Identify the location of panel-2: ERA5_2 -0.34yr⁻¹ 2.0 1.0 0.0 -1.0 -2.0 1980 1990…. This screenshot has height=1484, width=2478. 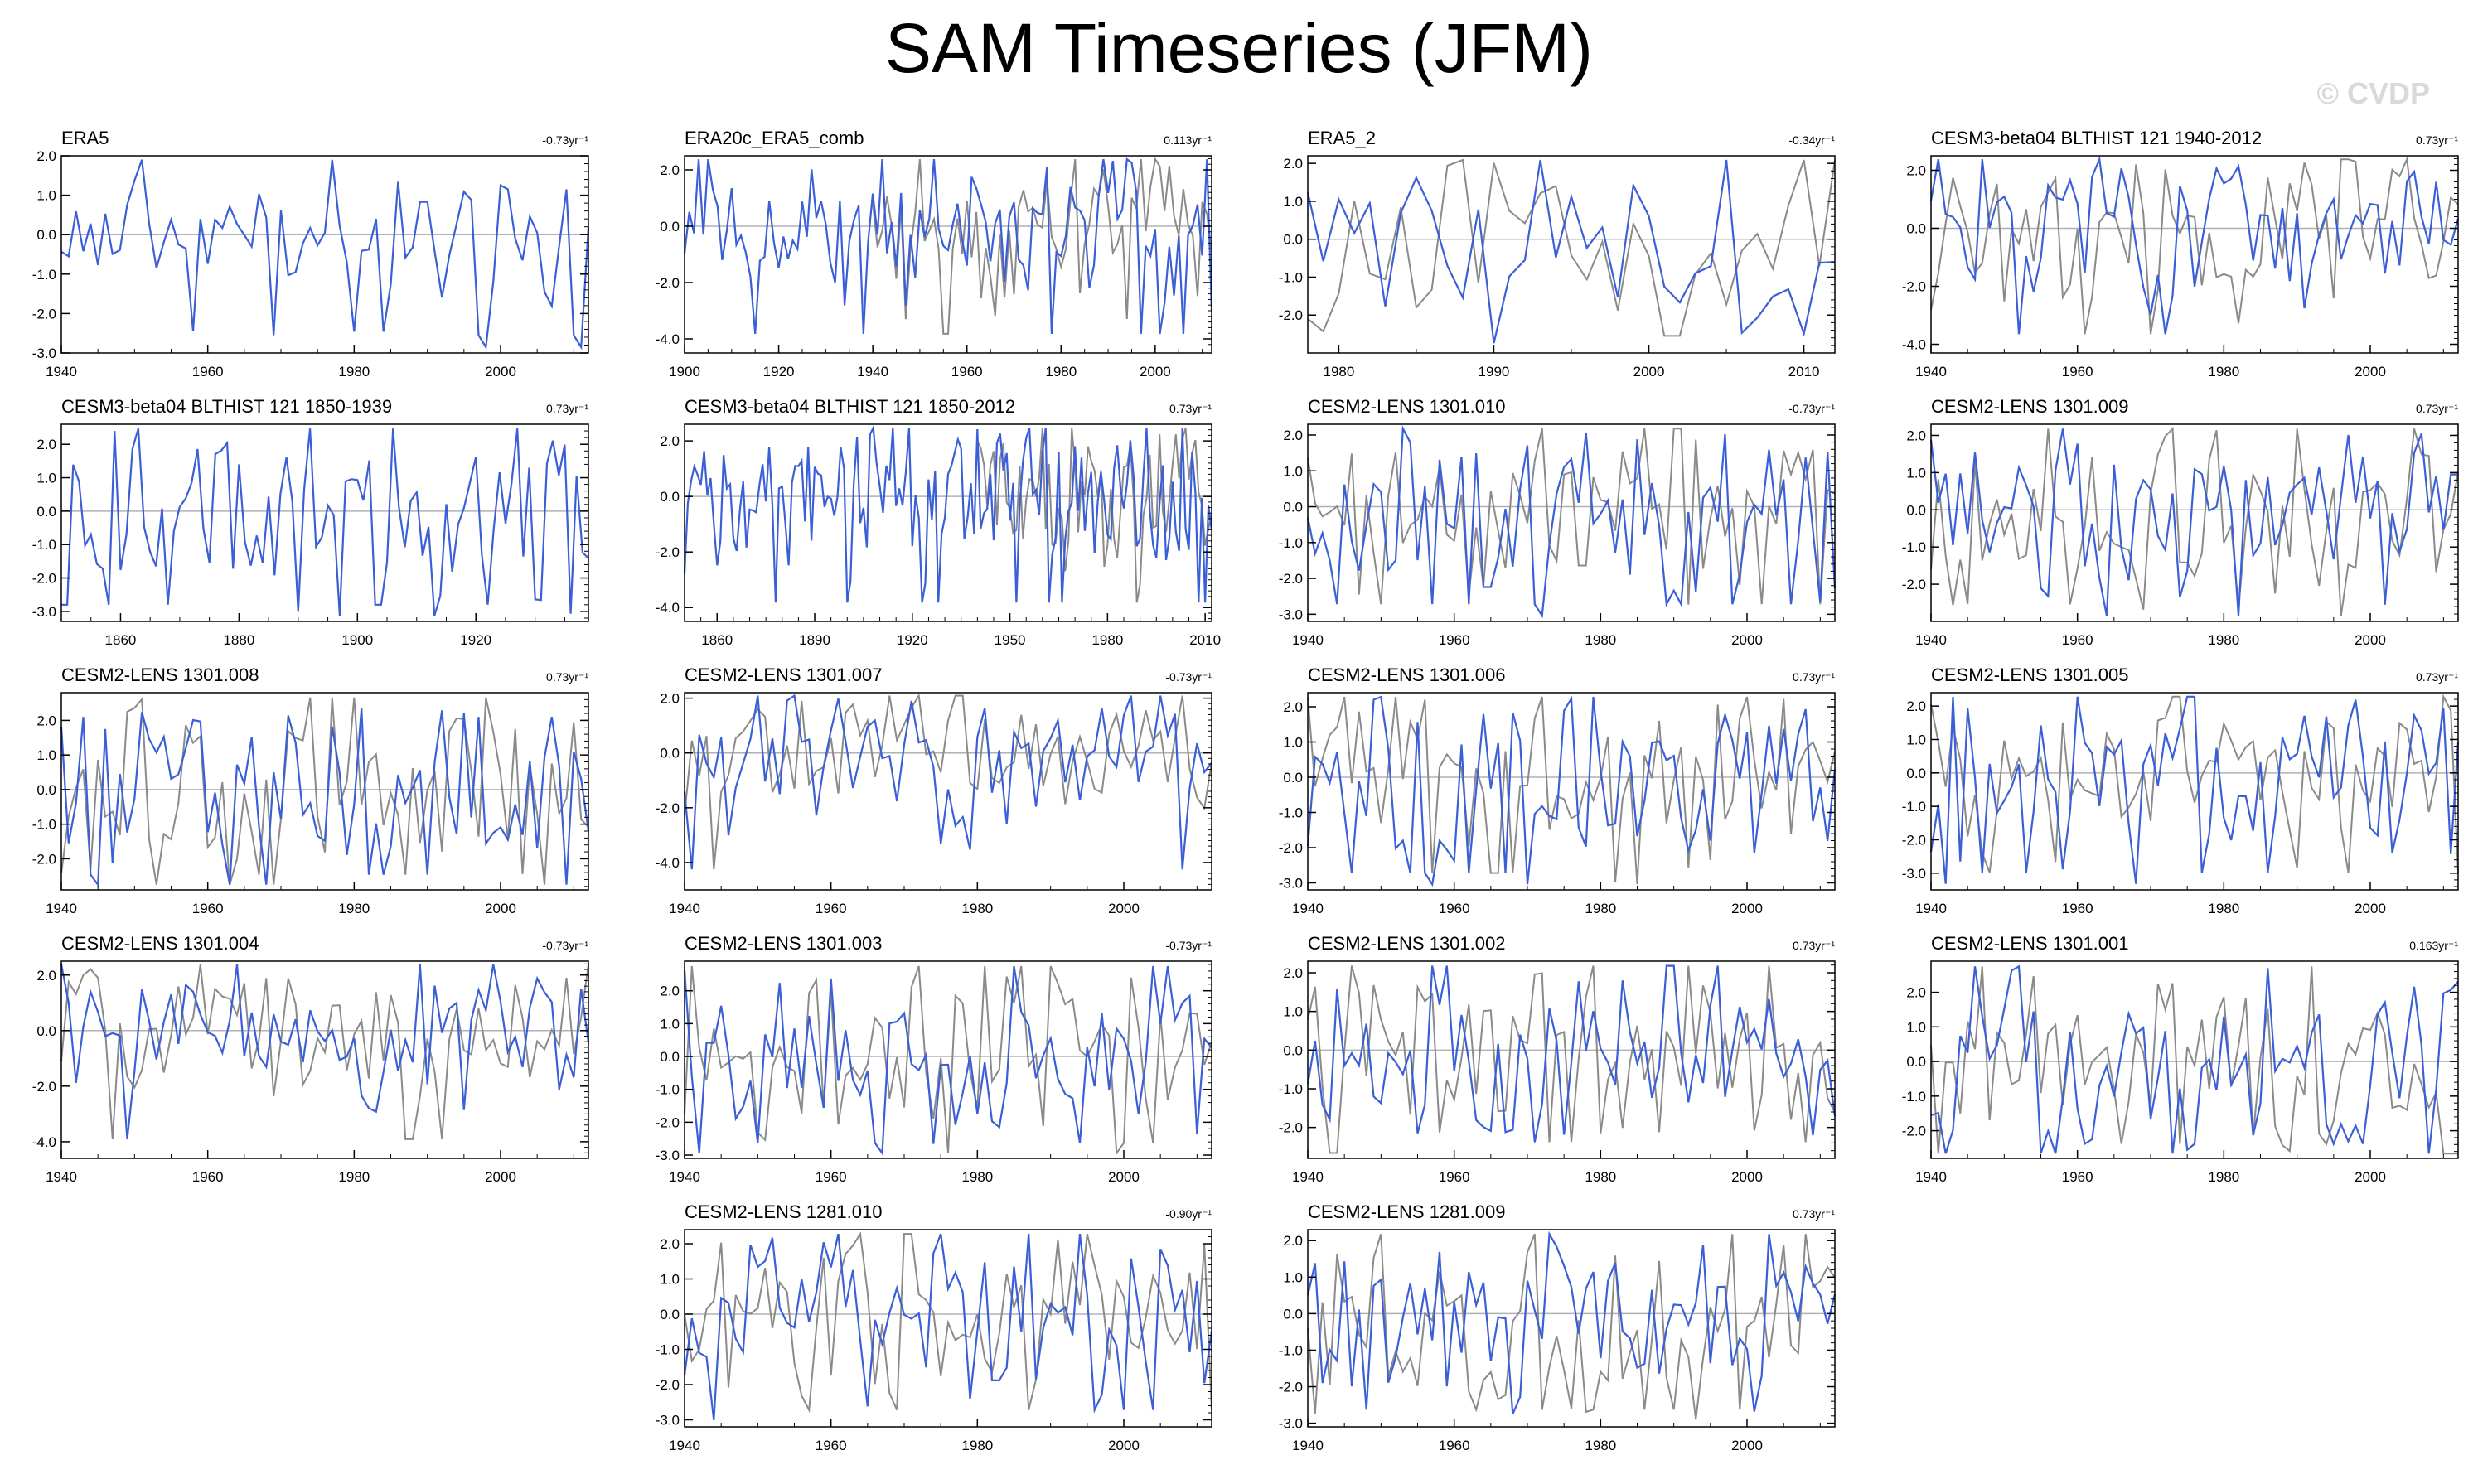
(1557, 253).